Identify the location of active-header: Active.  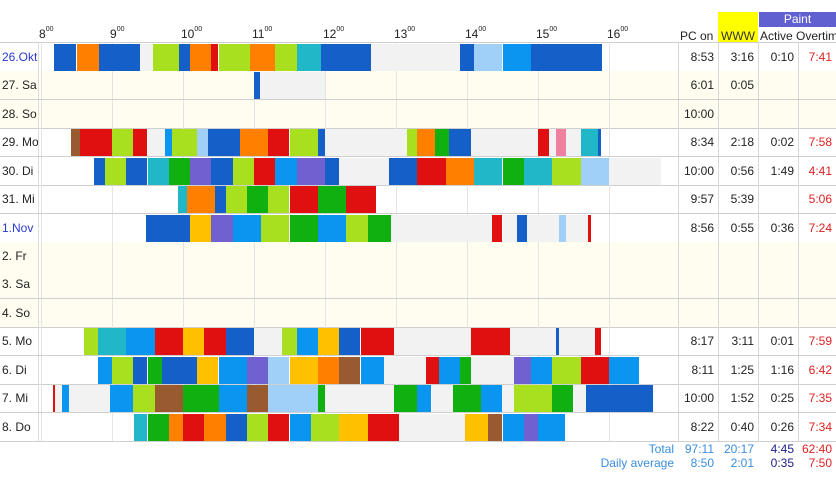
(776, 36).